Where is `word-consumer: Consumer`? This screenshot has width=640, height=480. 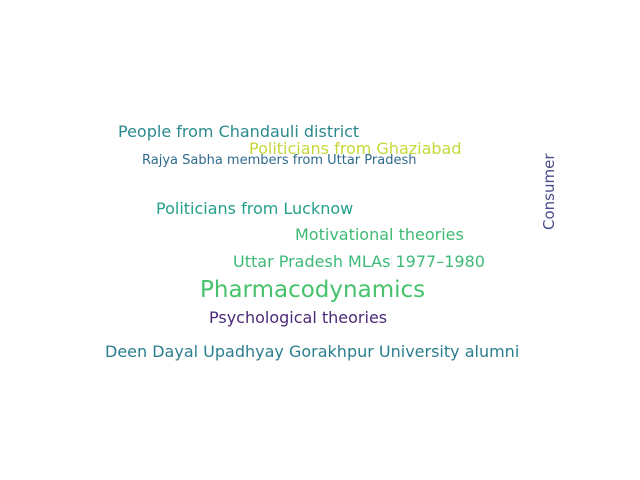 word-consumer: Consumer is located at coordinates (549, 192).